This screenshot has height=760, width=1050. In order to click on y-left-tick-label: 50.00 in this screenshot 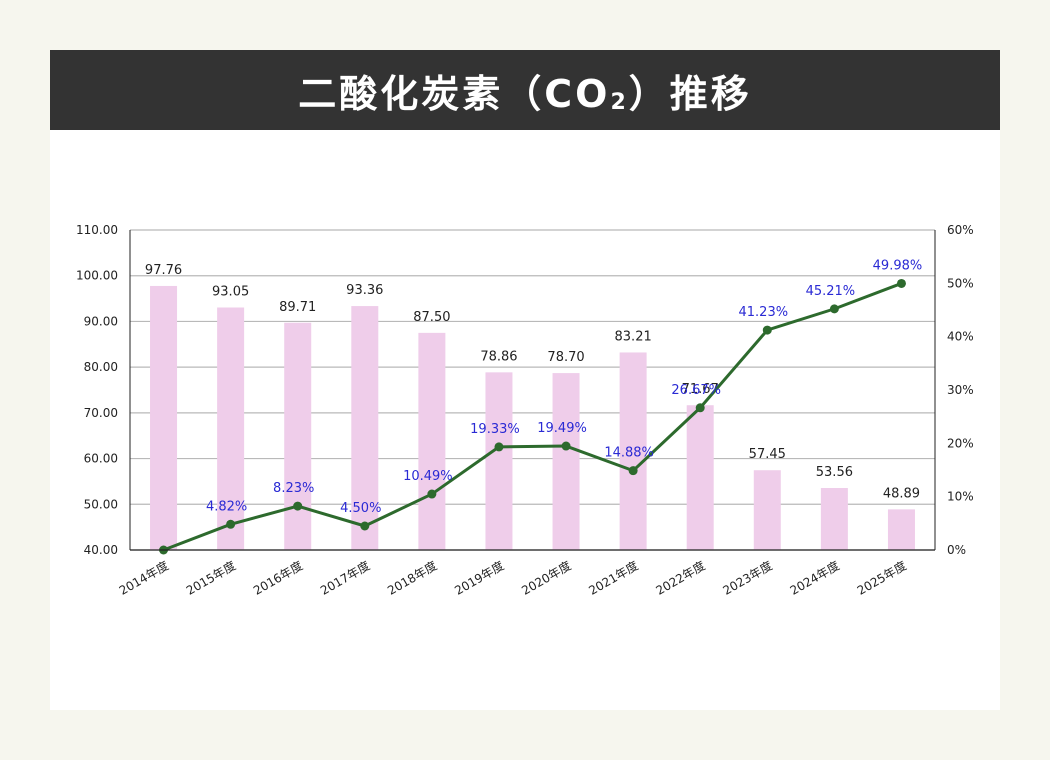, I will do `click(101, 504)`.